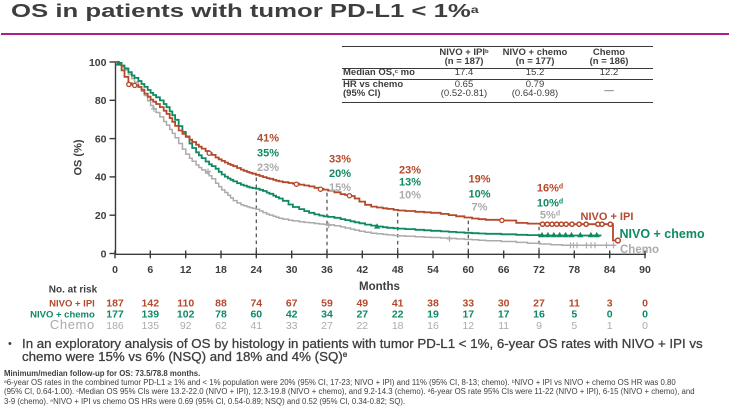 The height and width of the screenshot is (416, 730). What do you see at coordinates (433, 270) in the screenshot?
I see `svg-text: 54` at bounding box center [433, 270].